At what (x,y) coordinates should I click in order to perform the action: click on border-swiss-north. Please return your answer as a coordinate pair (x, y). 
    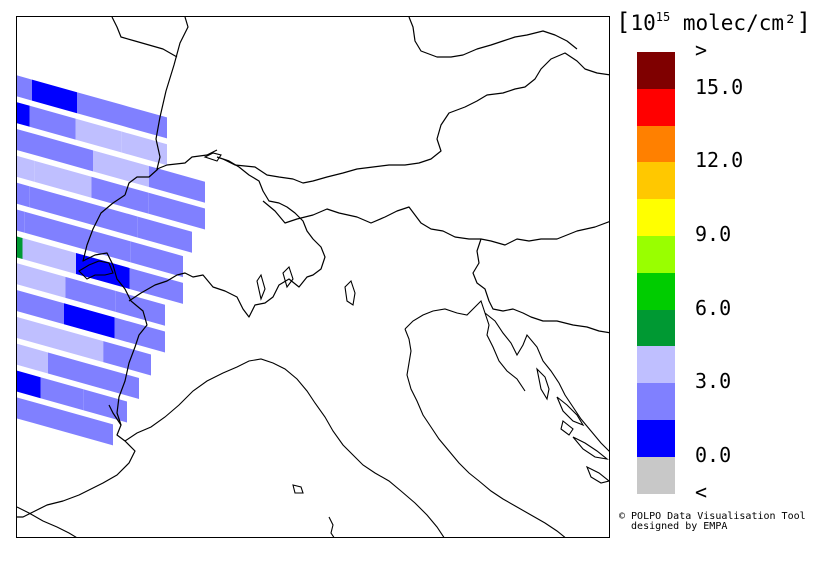
    Looking at the image, I should click on (141, 182).